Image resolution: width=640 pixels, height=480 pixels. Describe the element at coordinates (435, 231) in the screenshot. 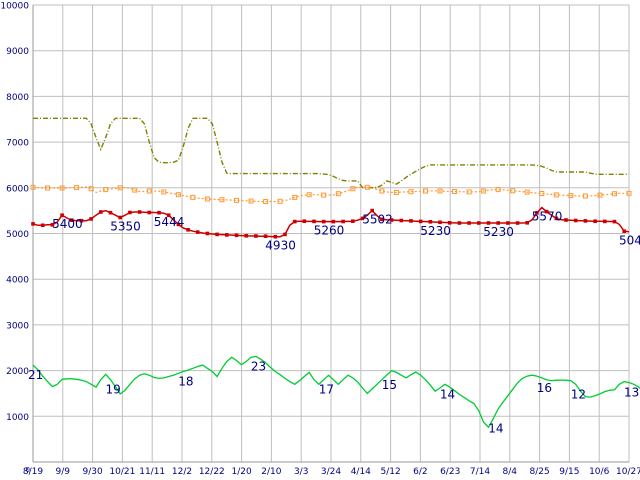

I see `red-data-label: 5230` at that location.